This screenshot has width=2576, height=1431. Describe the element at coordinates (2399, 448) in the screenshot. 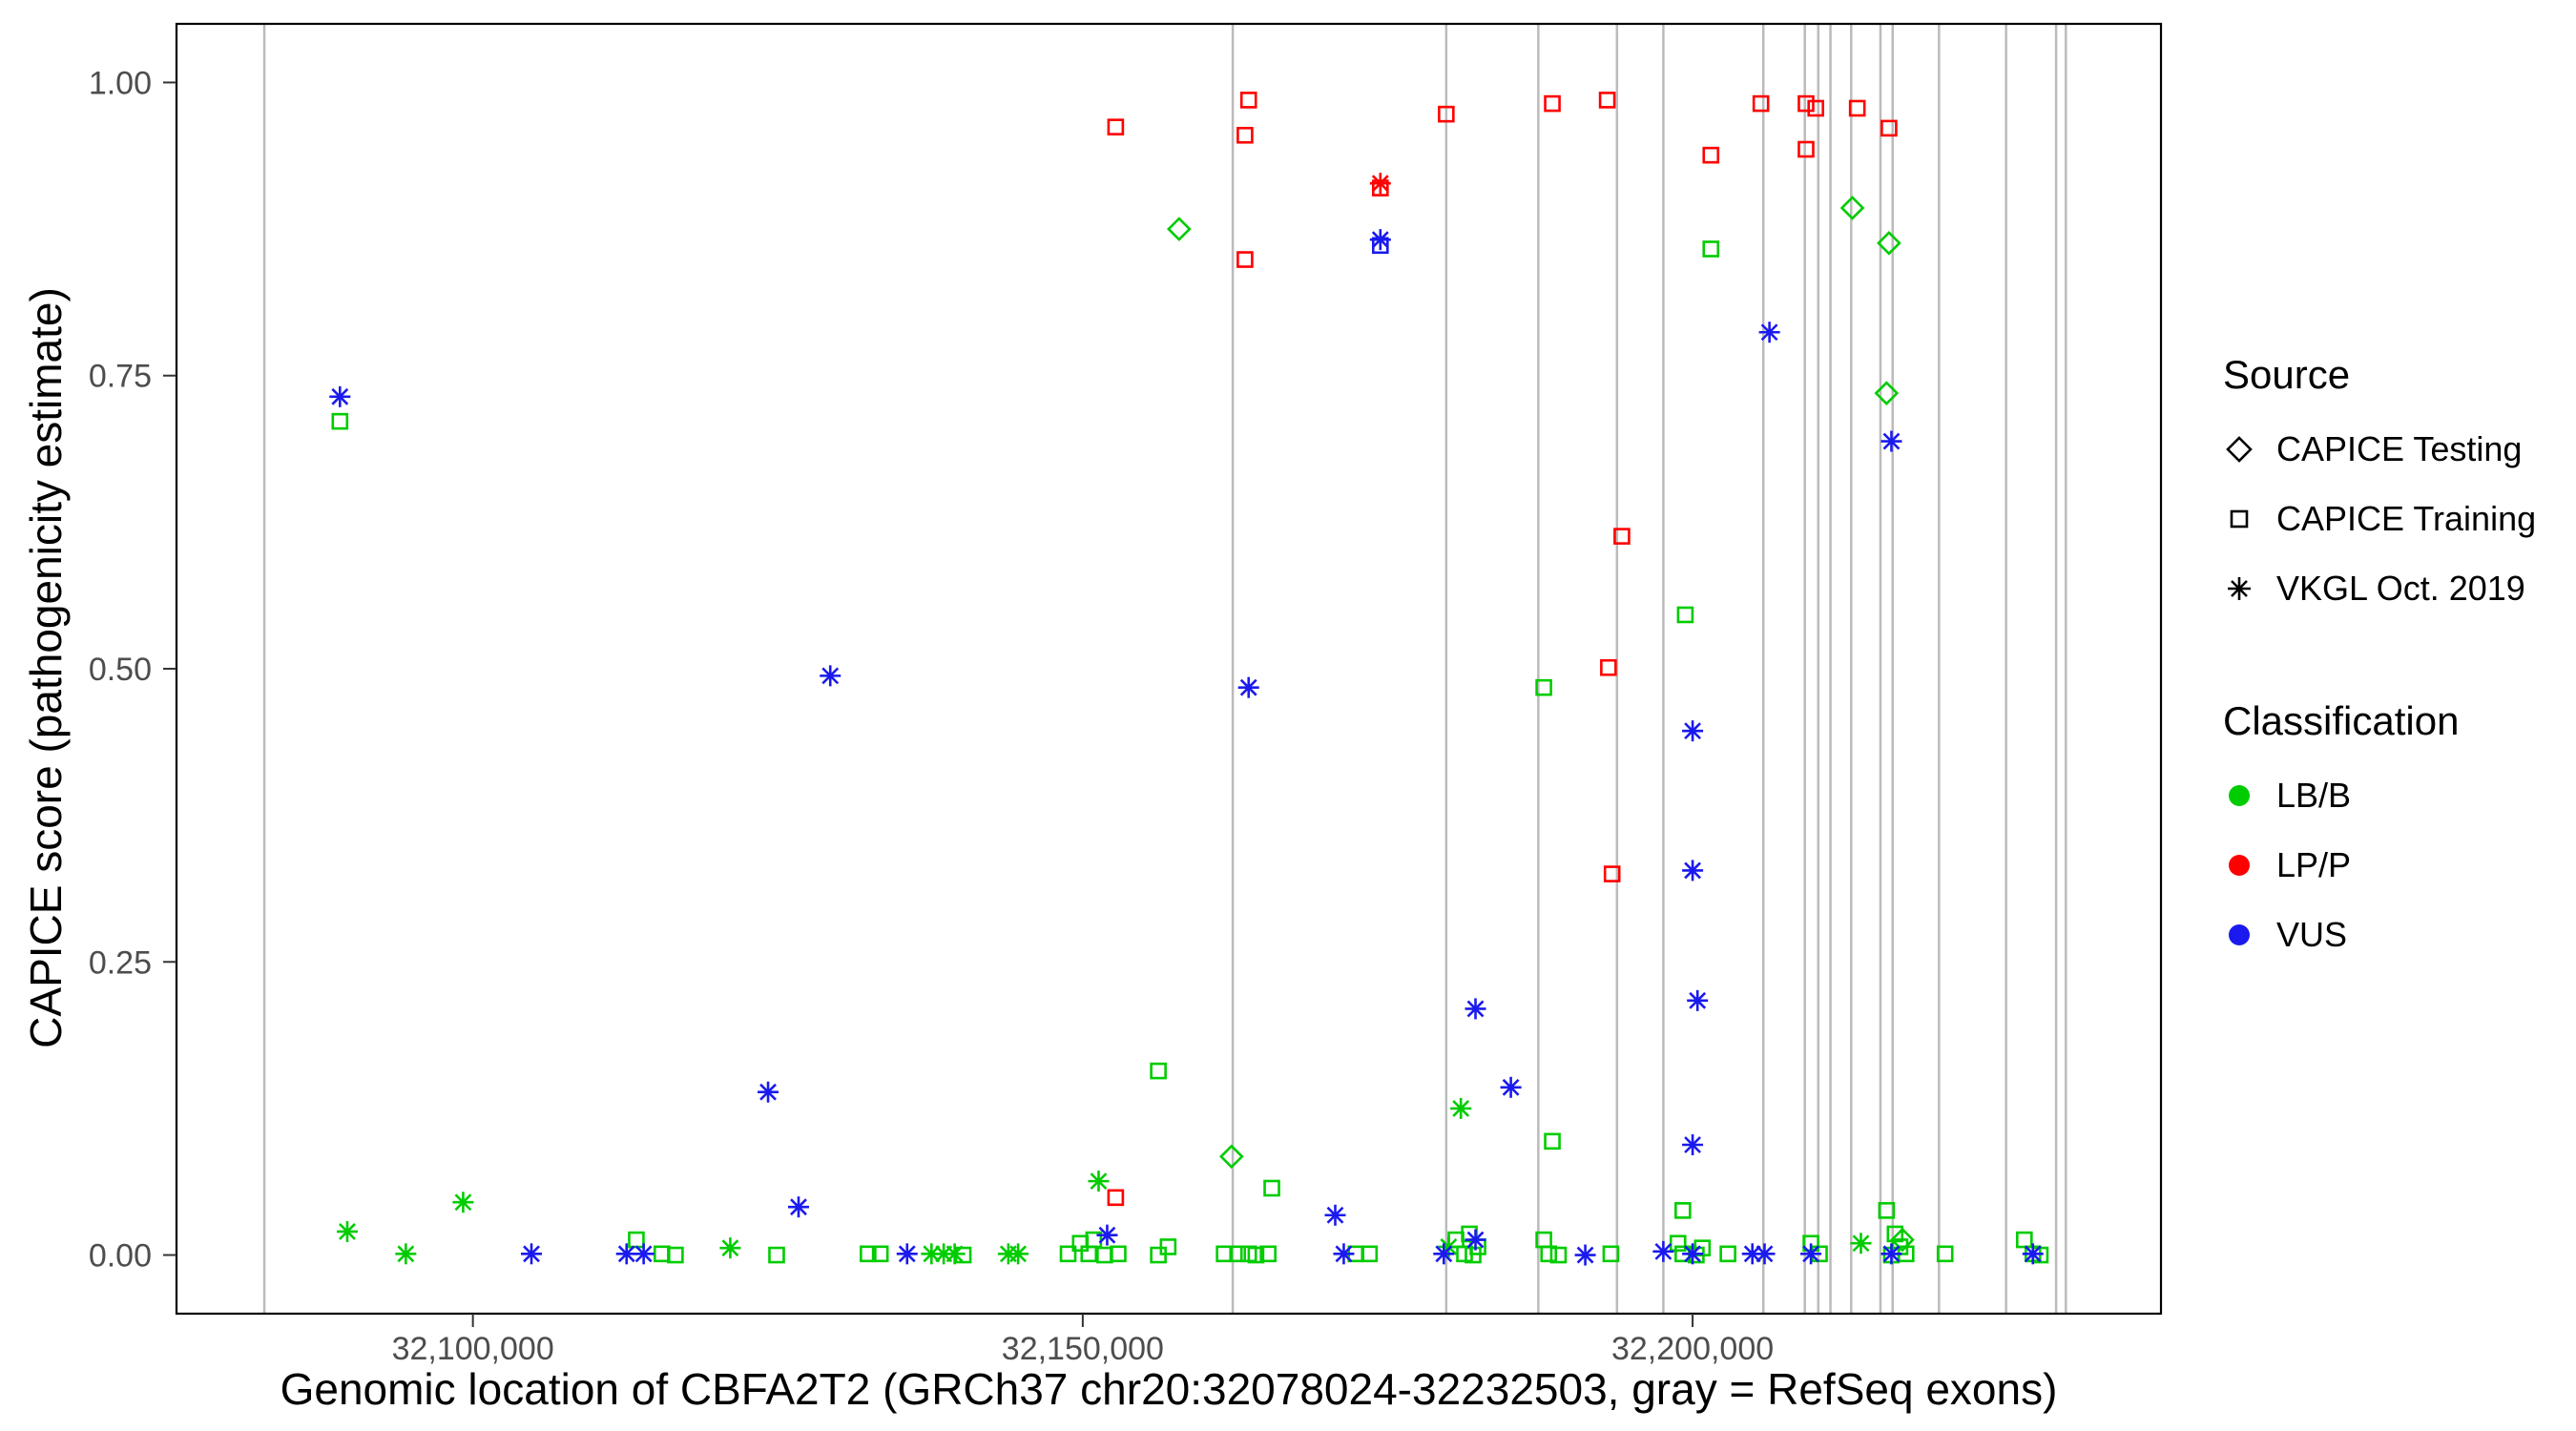

I see `legend-item-label: CAPICE Testing` at that location.